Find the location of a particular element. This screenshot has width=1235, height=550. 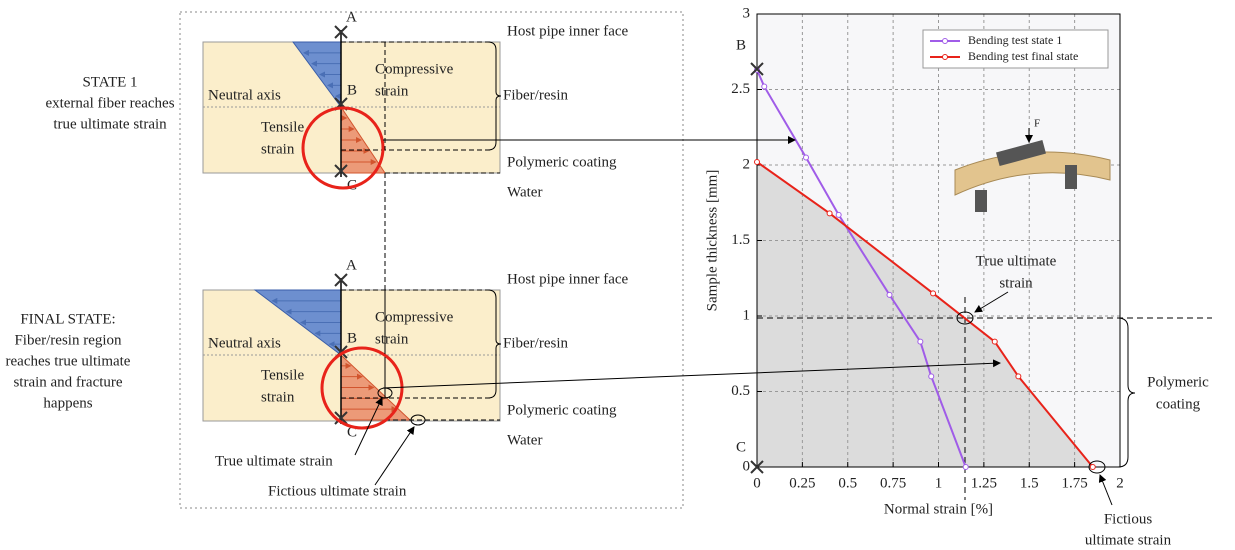

state-label: reaches true ultimate is located at coordinates (68, 361).